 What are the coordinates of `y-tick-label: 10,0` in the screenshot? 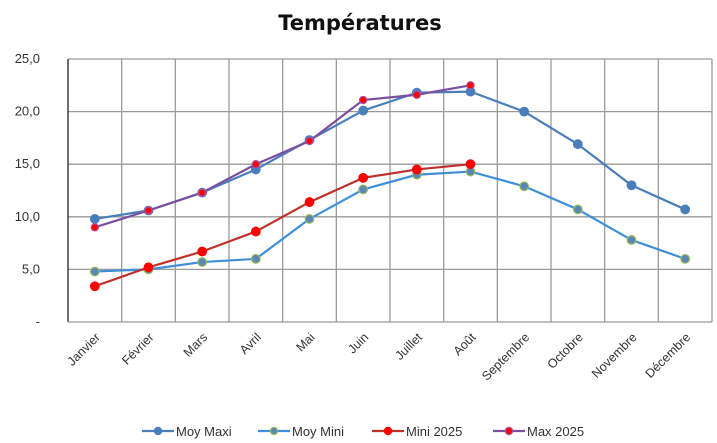 It's located at (27, 216).